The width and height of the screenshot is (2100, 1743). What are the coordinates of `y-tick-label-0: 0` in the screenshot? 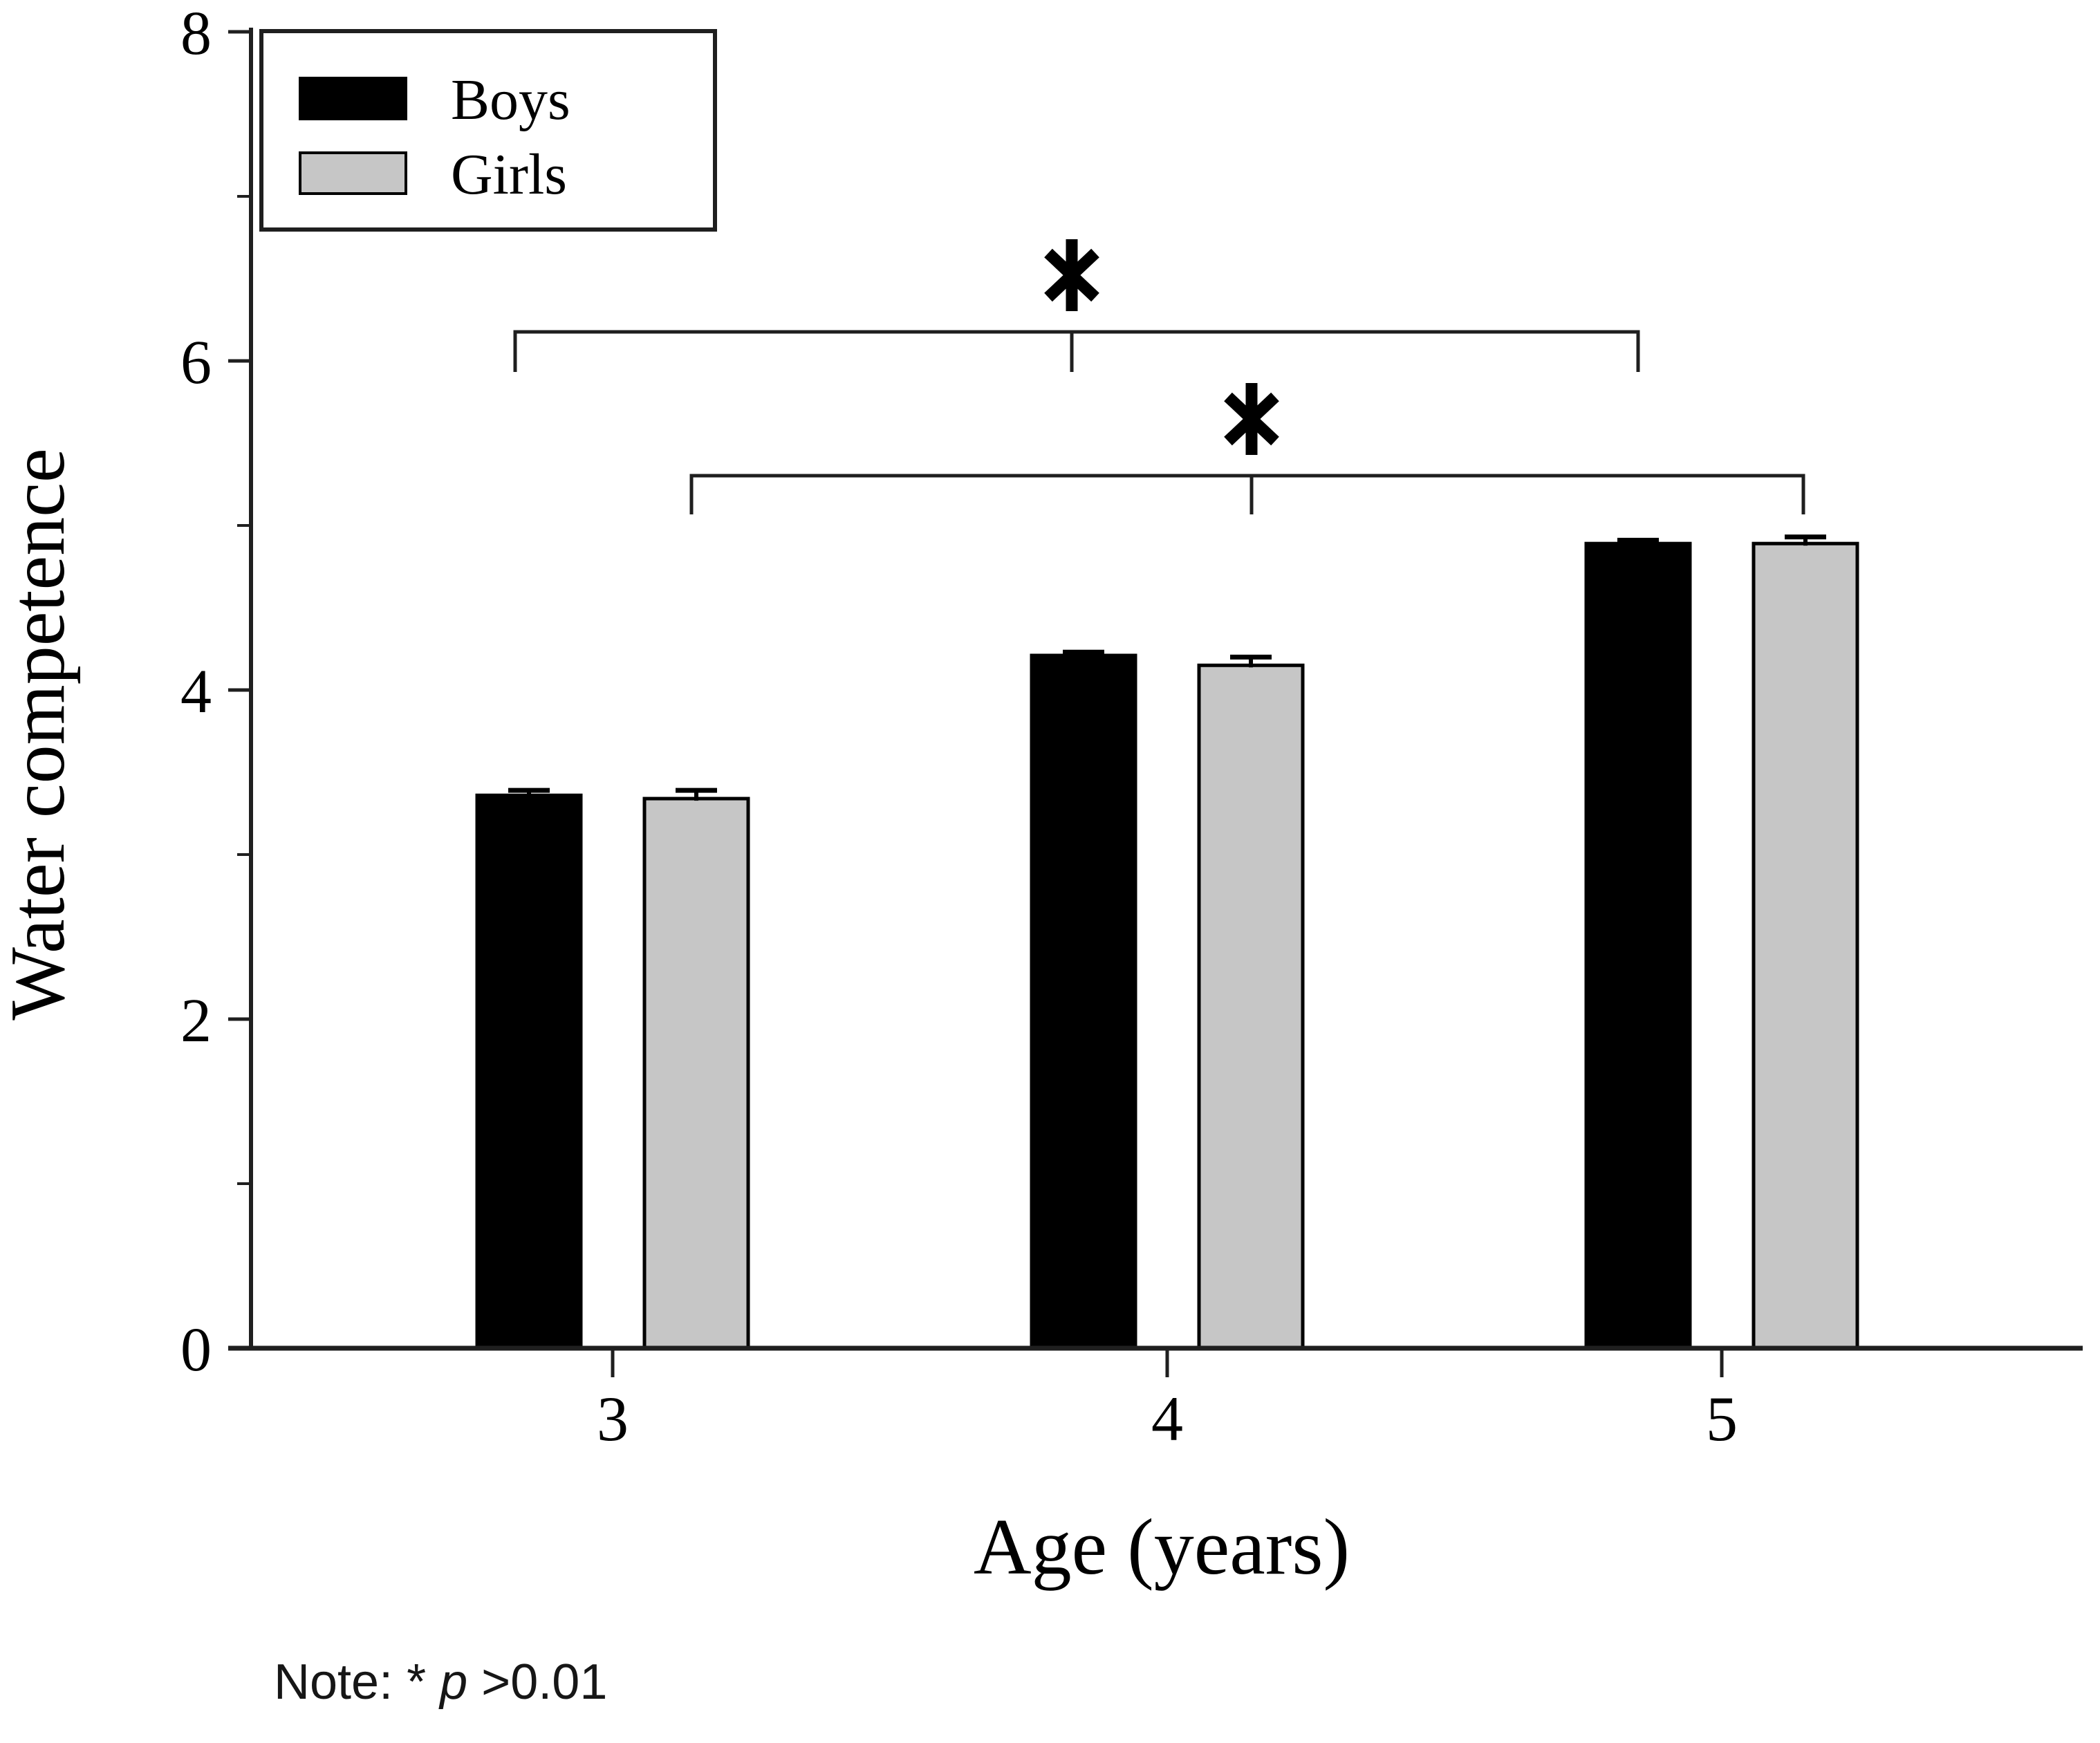 It's located at (196, 1350).